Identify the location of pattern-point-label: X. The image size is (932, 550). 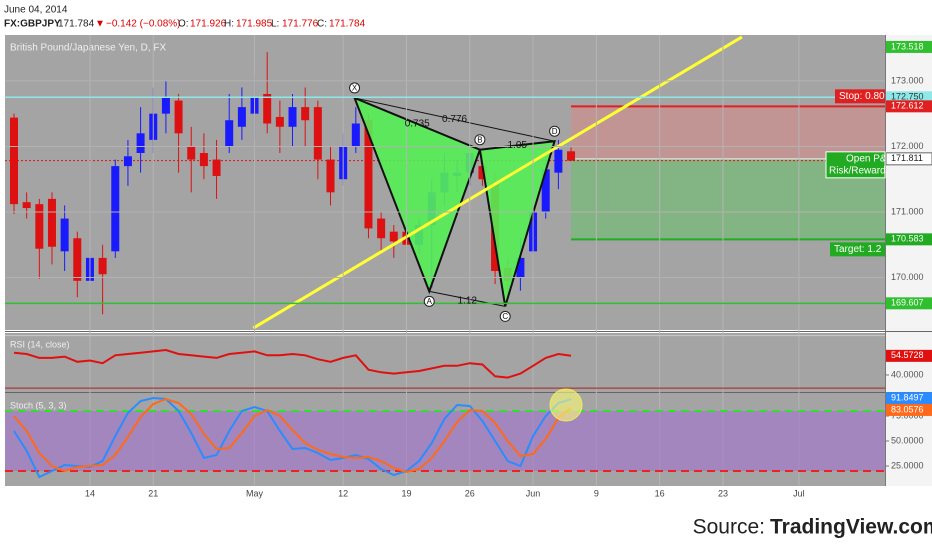
(355, 88).